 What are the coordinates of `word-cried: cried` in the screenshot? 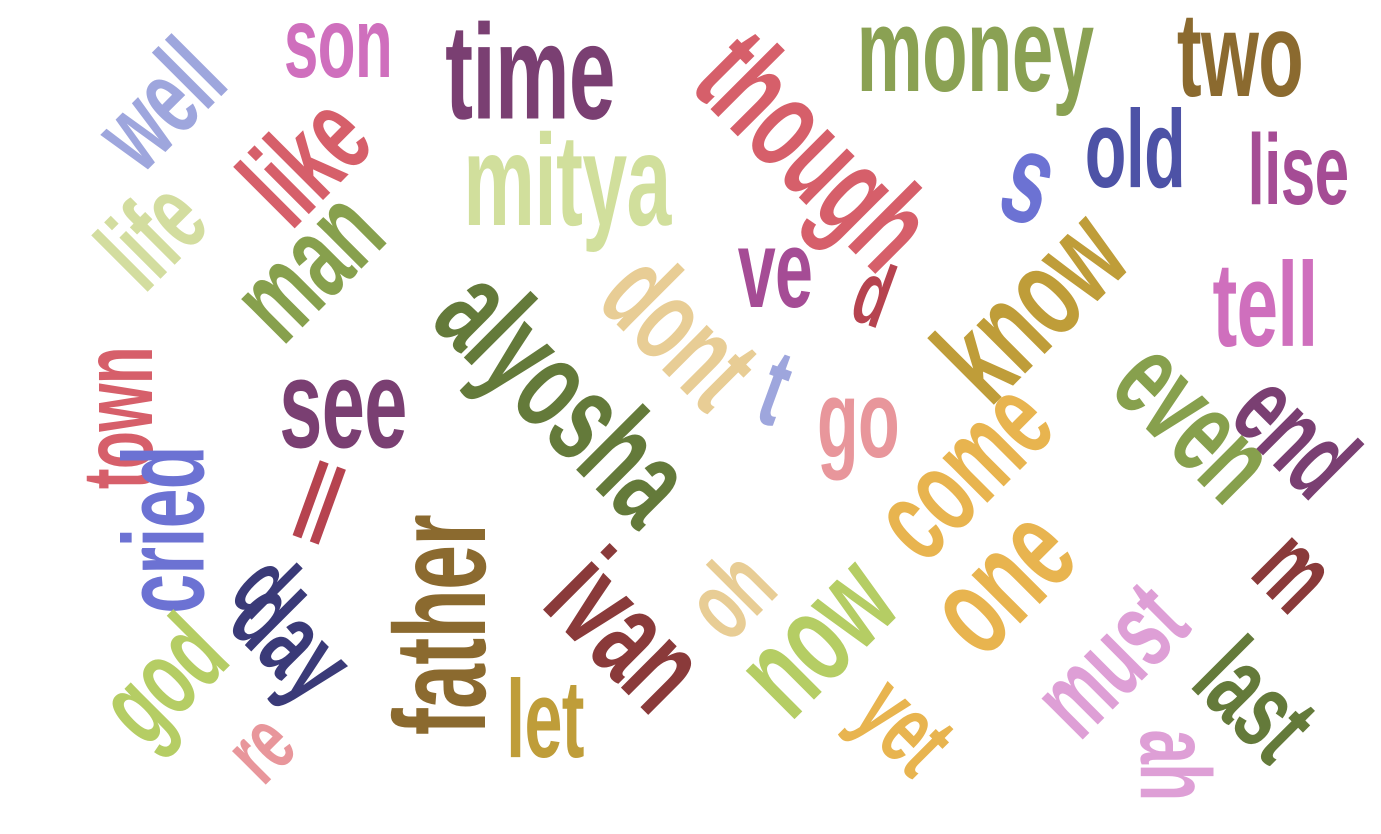 It's located at (164, 530).